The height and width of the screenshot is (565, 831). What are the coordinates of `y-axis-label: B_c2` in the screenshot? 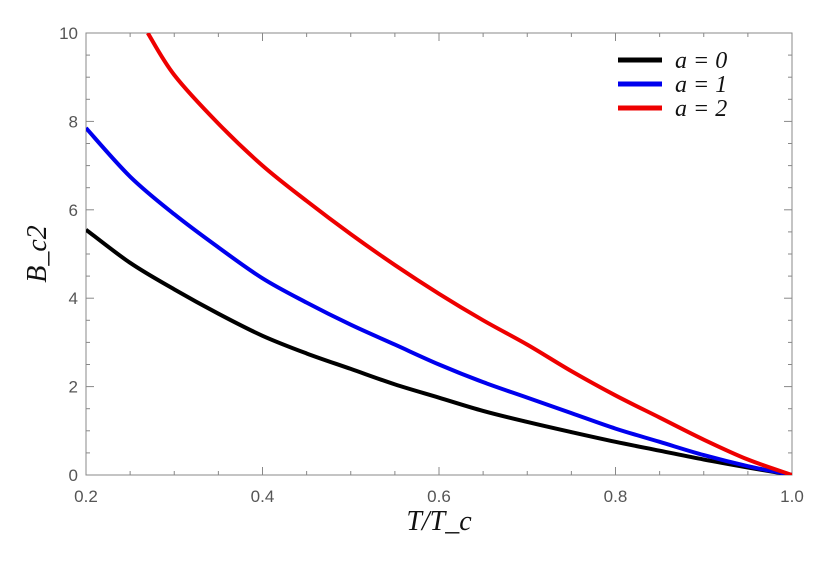 It's located at (37, 254).